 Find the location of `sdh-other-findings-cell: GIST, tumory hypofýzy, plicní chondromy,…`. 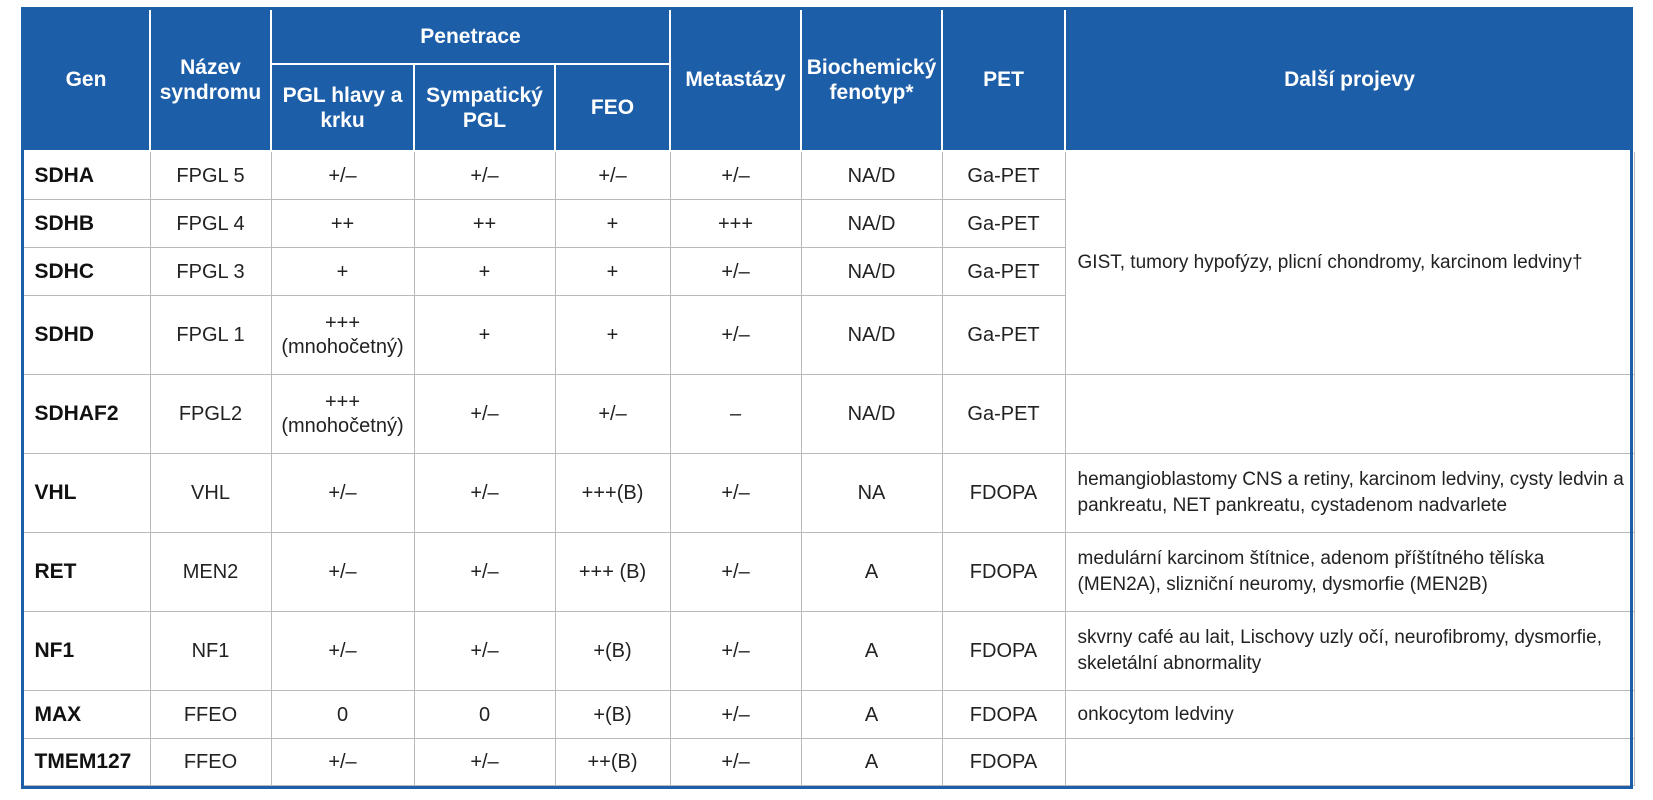

sdh-other-findings-cell: GIST, tumory hypofýzy, plicní chondromy,… is located at coordinates (1349, 262).